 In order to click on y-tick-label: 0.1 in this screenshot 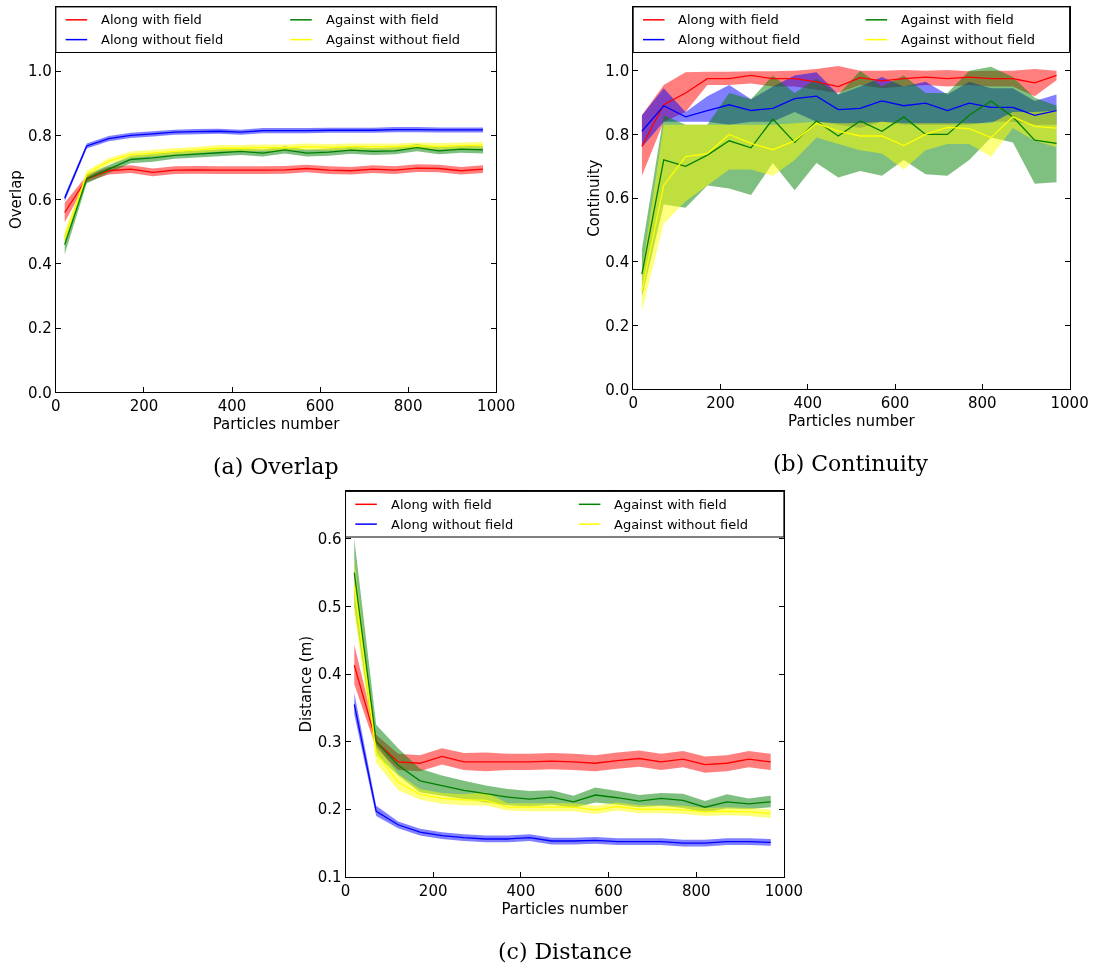, I will do `click(329, 877)`.